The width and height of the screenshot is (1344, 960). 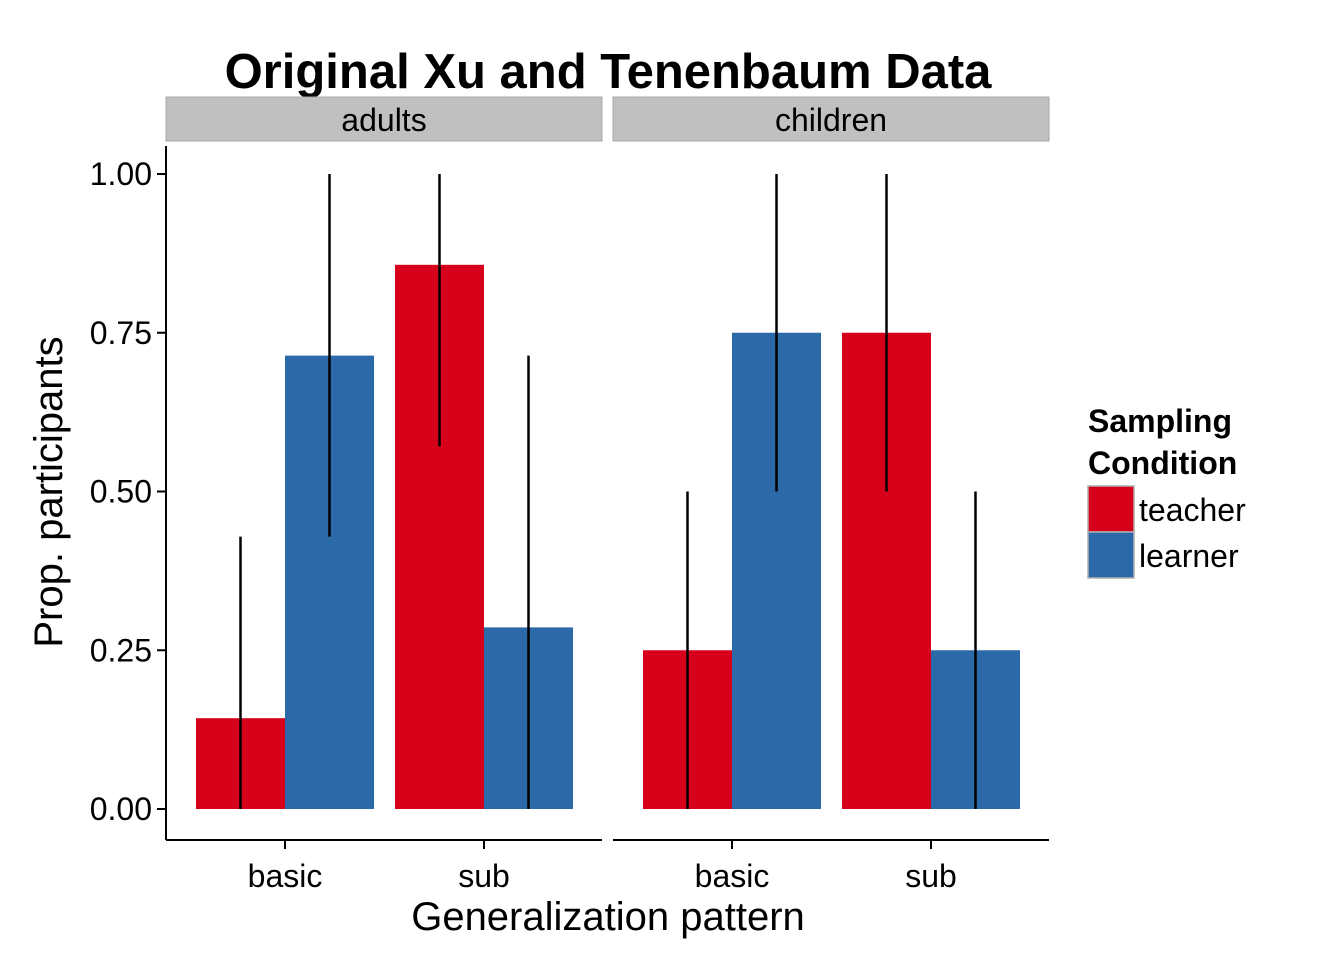 I want to click on facet-label: adults, so click(x=383, y=120).